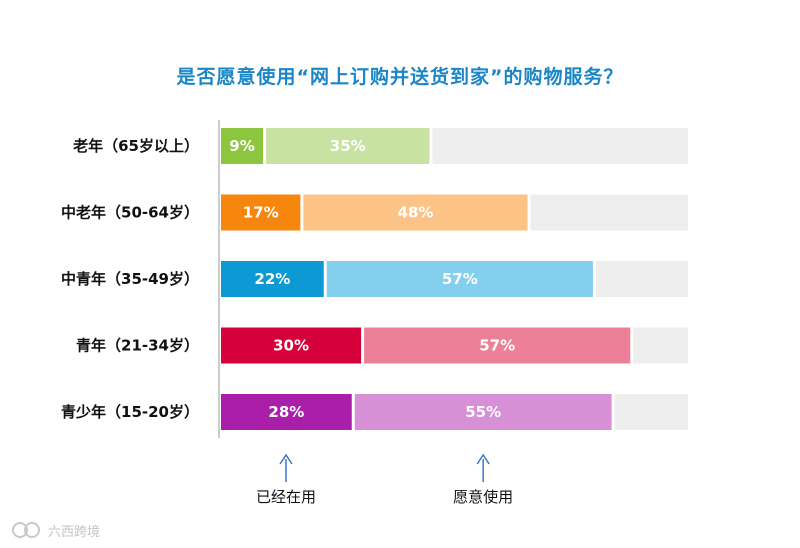 The width and height of the screenshot is (800, 548). I want to click on watermark-logo-icon, so click(26, 530).